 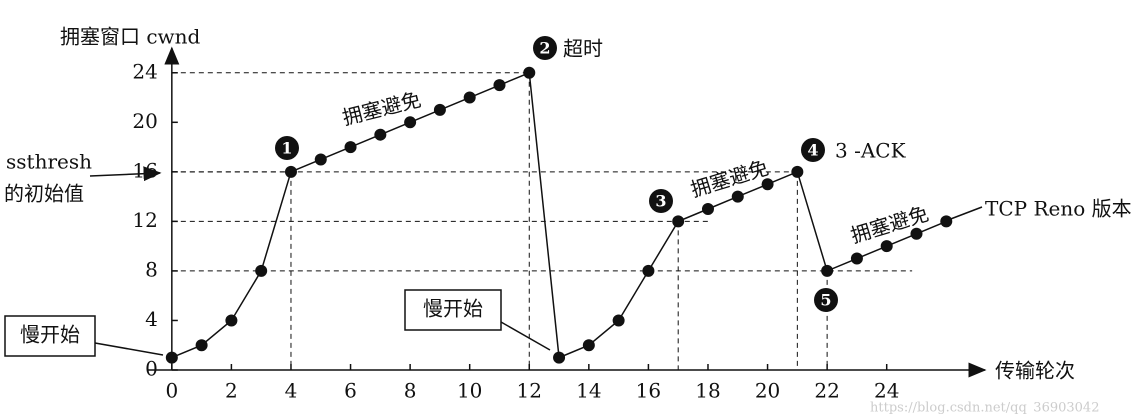 I want to click on ssthresh-label: 的初始值, so click(x=44, y=194).